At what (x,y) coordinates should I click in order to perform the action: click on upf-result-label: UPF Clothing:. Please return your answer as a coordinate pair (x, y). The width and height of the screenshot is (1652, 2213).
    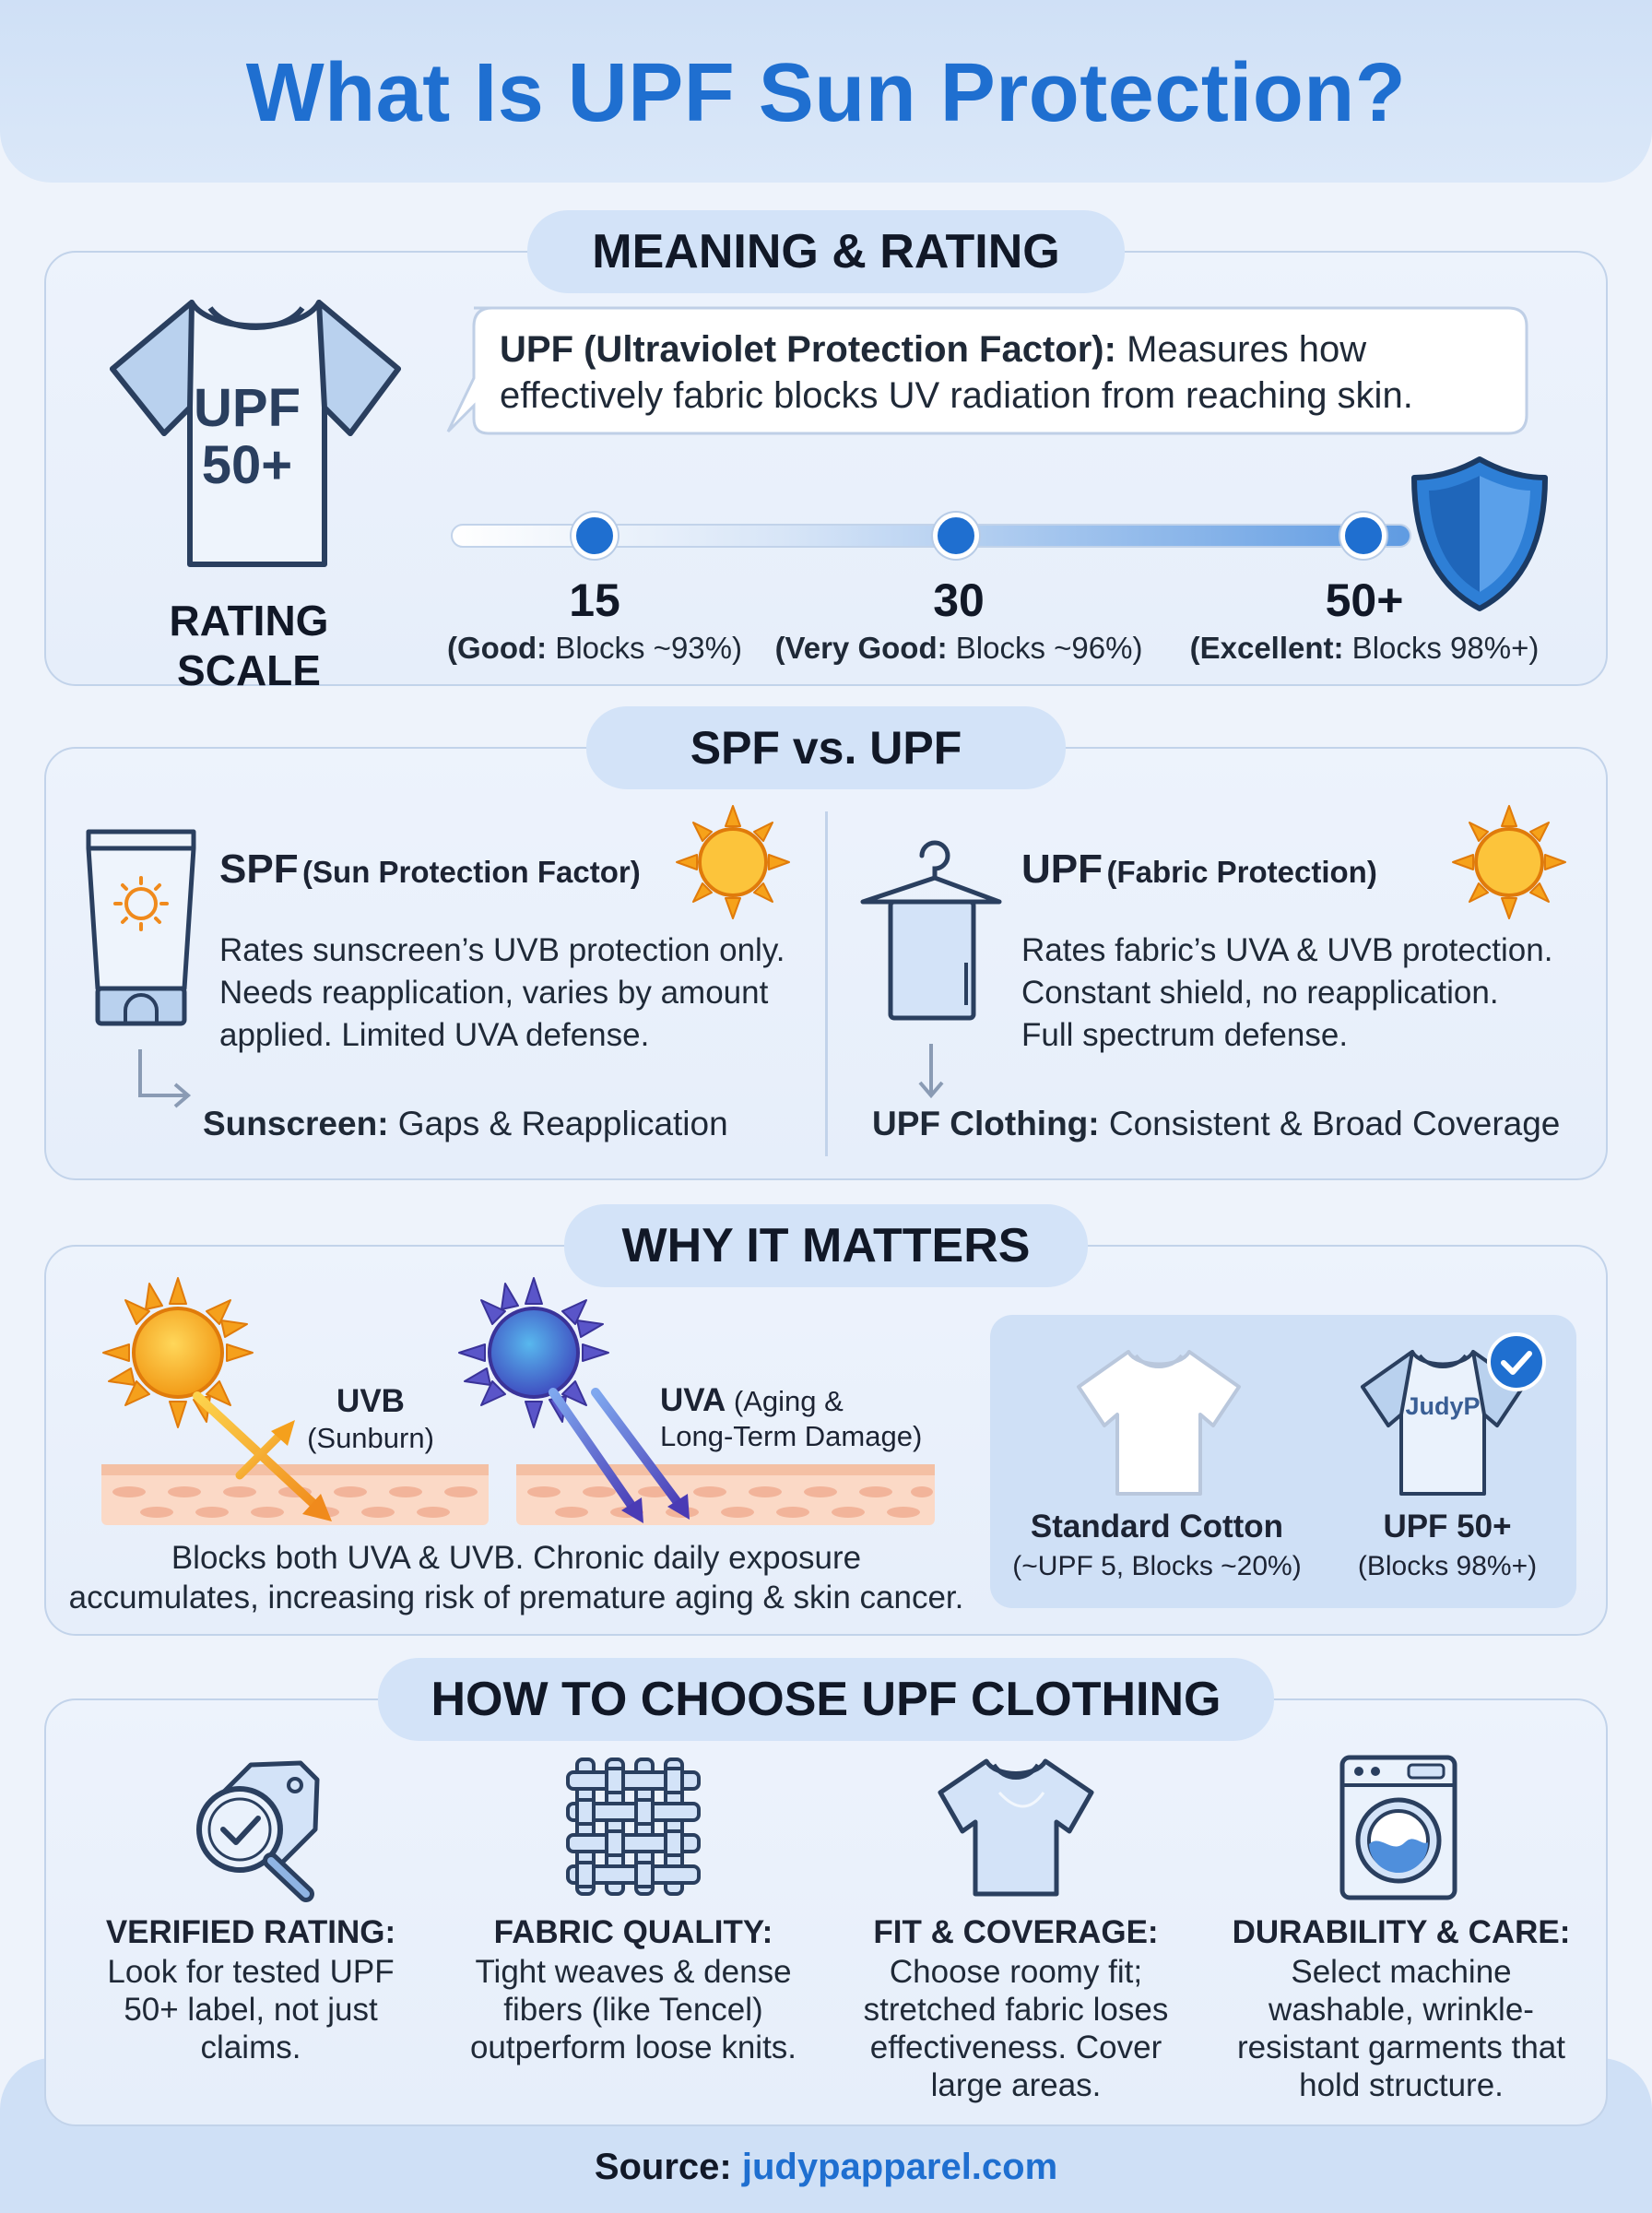
    Looking at the image, I should click on (986, 1123).